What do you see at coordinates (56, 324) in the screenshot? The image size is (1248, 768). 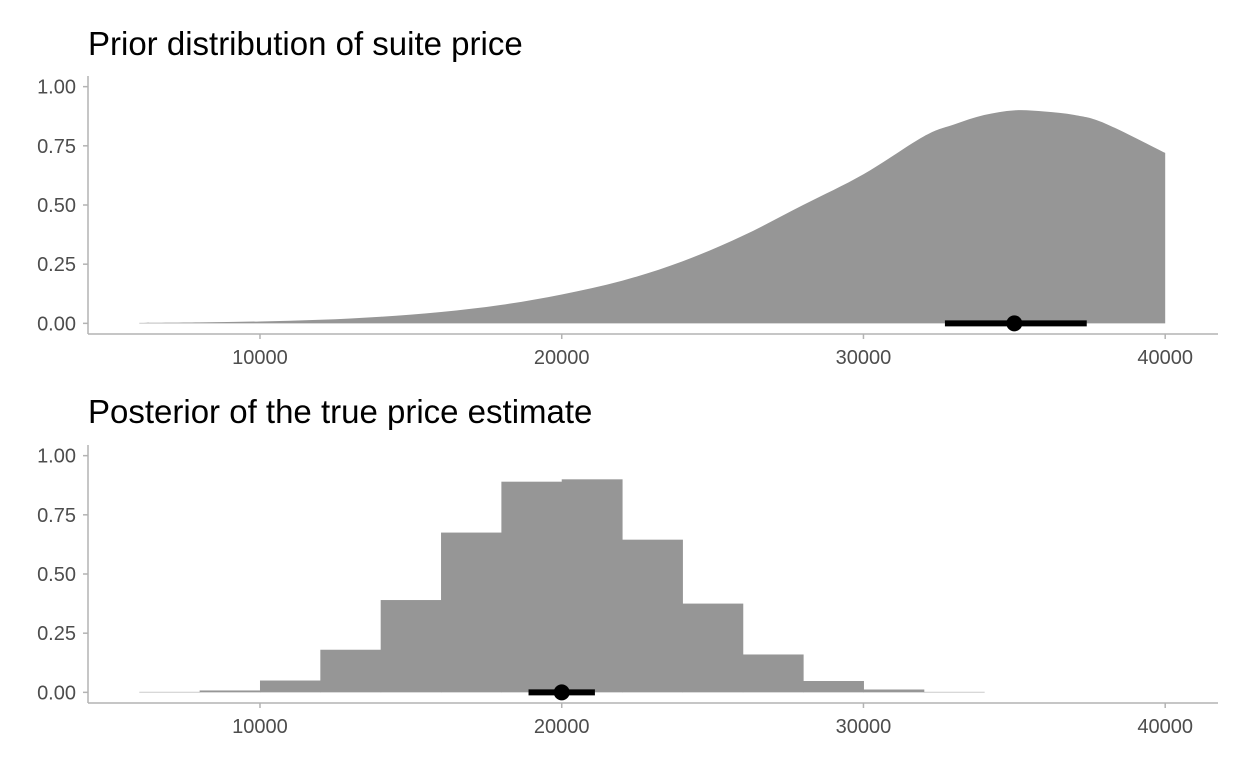 I see `prior-y-tick-label: 0.00` at bounding box center [56, 324].